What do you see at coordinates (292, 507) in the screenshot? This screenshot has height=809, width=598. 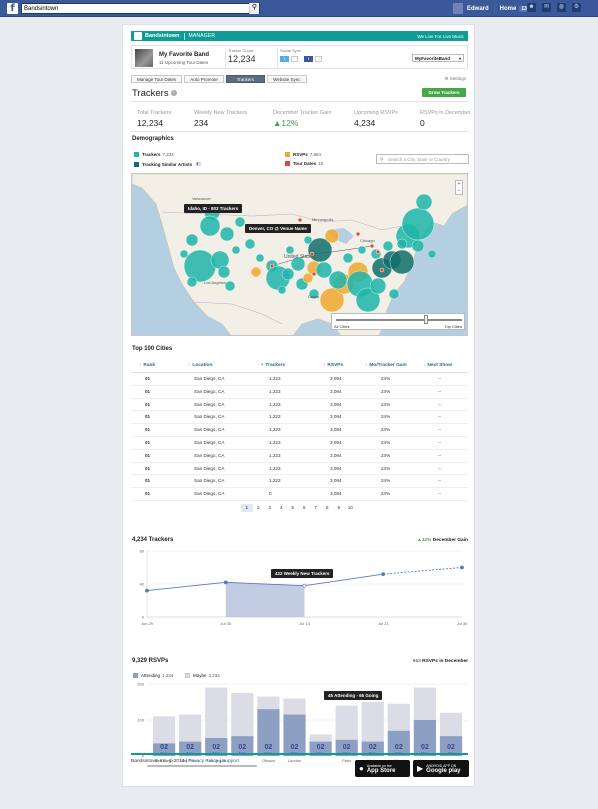 I see `page-5: 5` at bounding box center [292, 507].